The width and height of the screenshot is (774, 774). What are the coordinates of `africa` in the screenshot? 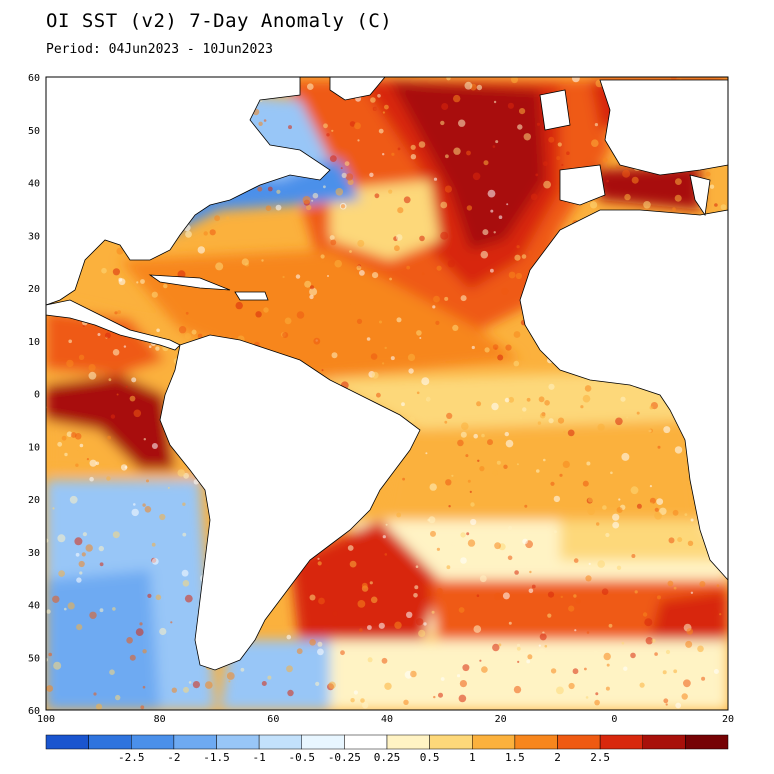 It's located at (624, 395).